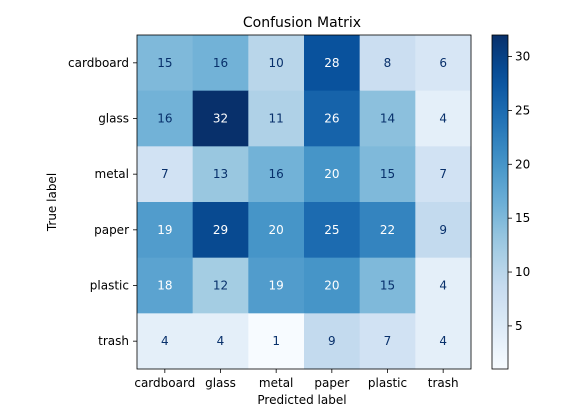 Image resolution: width=574 pixels, height=414 pixels. I want to click on y-axis-ticks: cardboard glass metal paper plastic trash, so click(102, 202).